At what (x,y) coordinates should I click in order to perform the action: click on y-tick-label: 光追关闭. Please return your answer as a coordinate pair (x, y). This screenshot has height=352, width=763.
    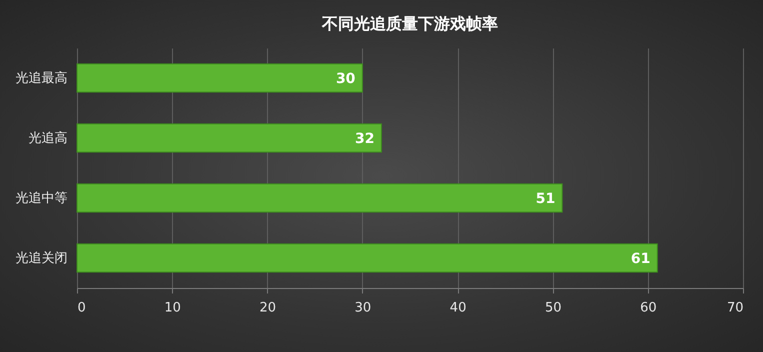
    Looking at the image, I should click on (42, 258).